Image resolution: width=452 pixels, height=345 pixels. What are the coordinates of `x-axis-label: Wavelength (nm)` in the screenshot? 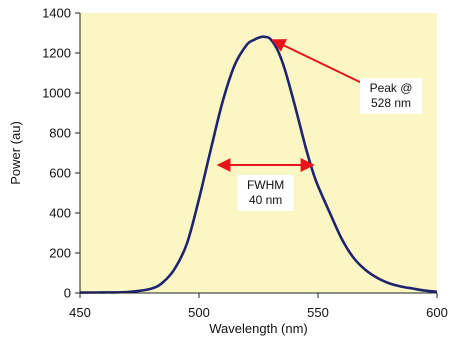 It's located at (258, 328).